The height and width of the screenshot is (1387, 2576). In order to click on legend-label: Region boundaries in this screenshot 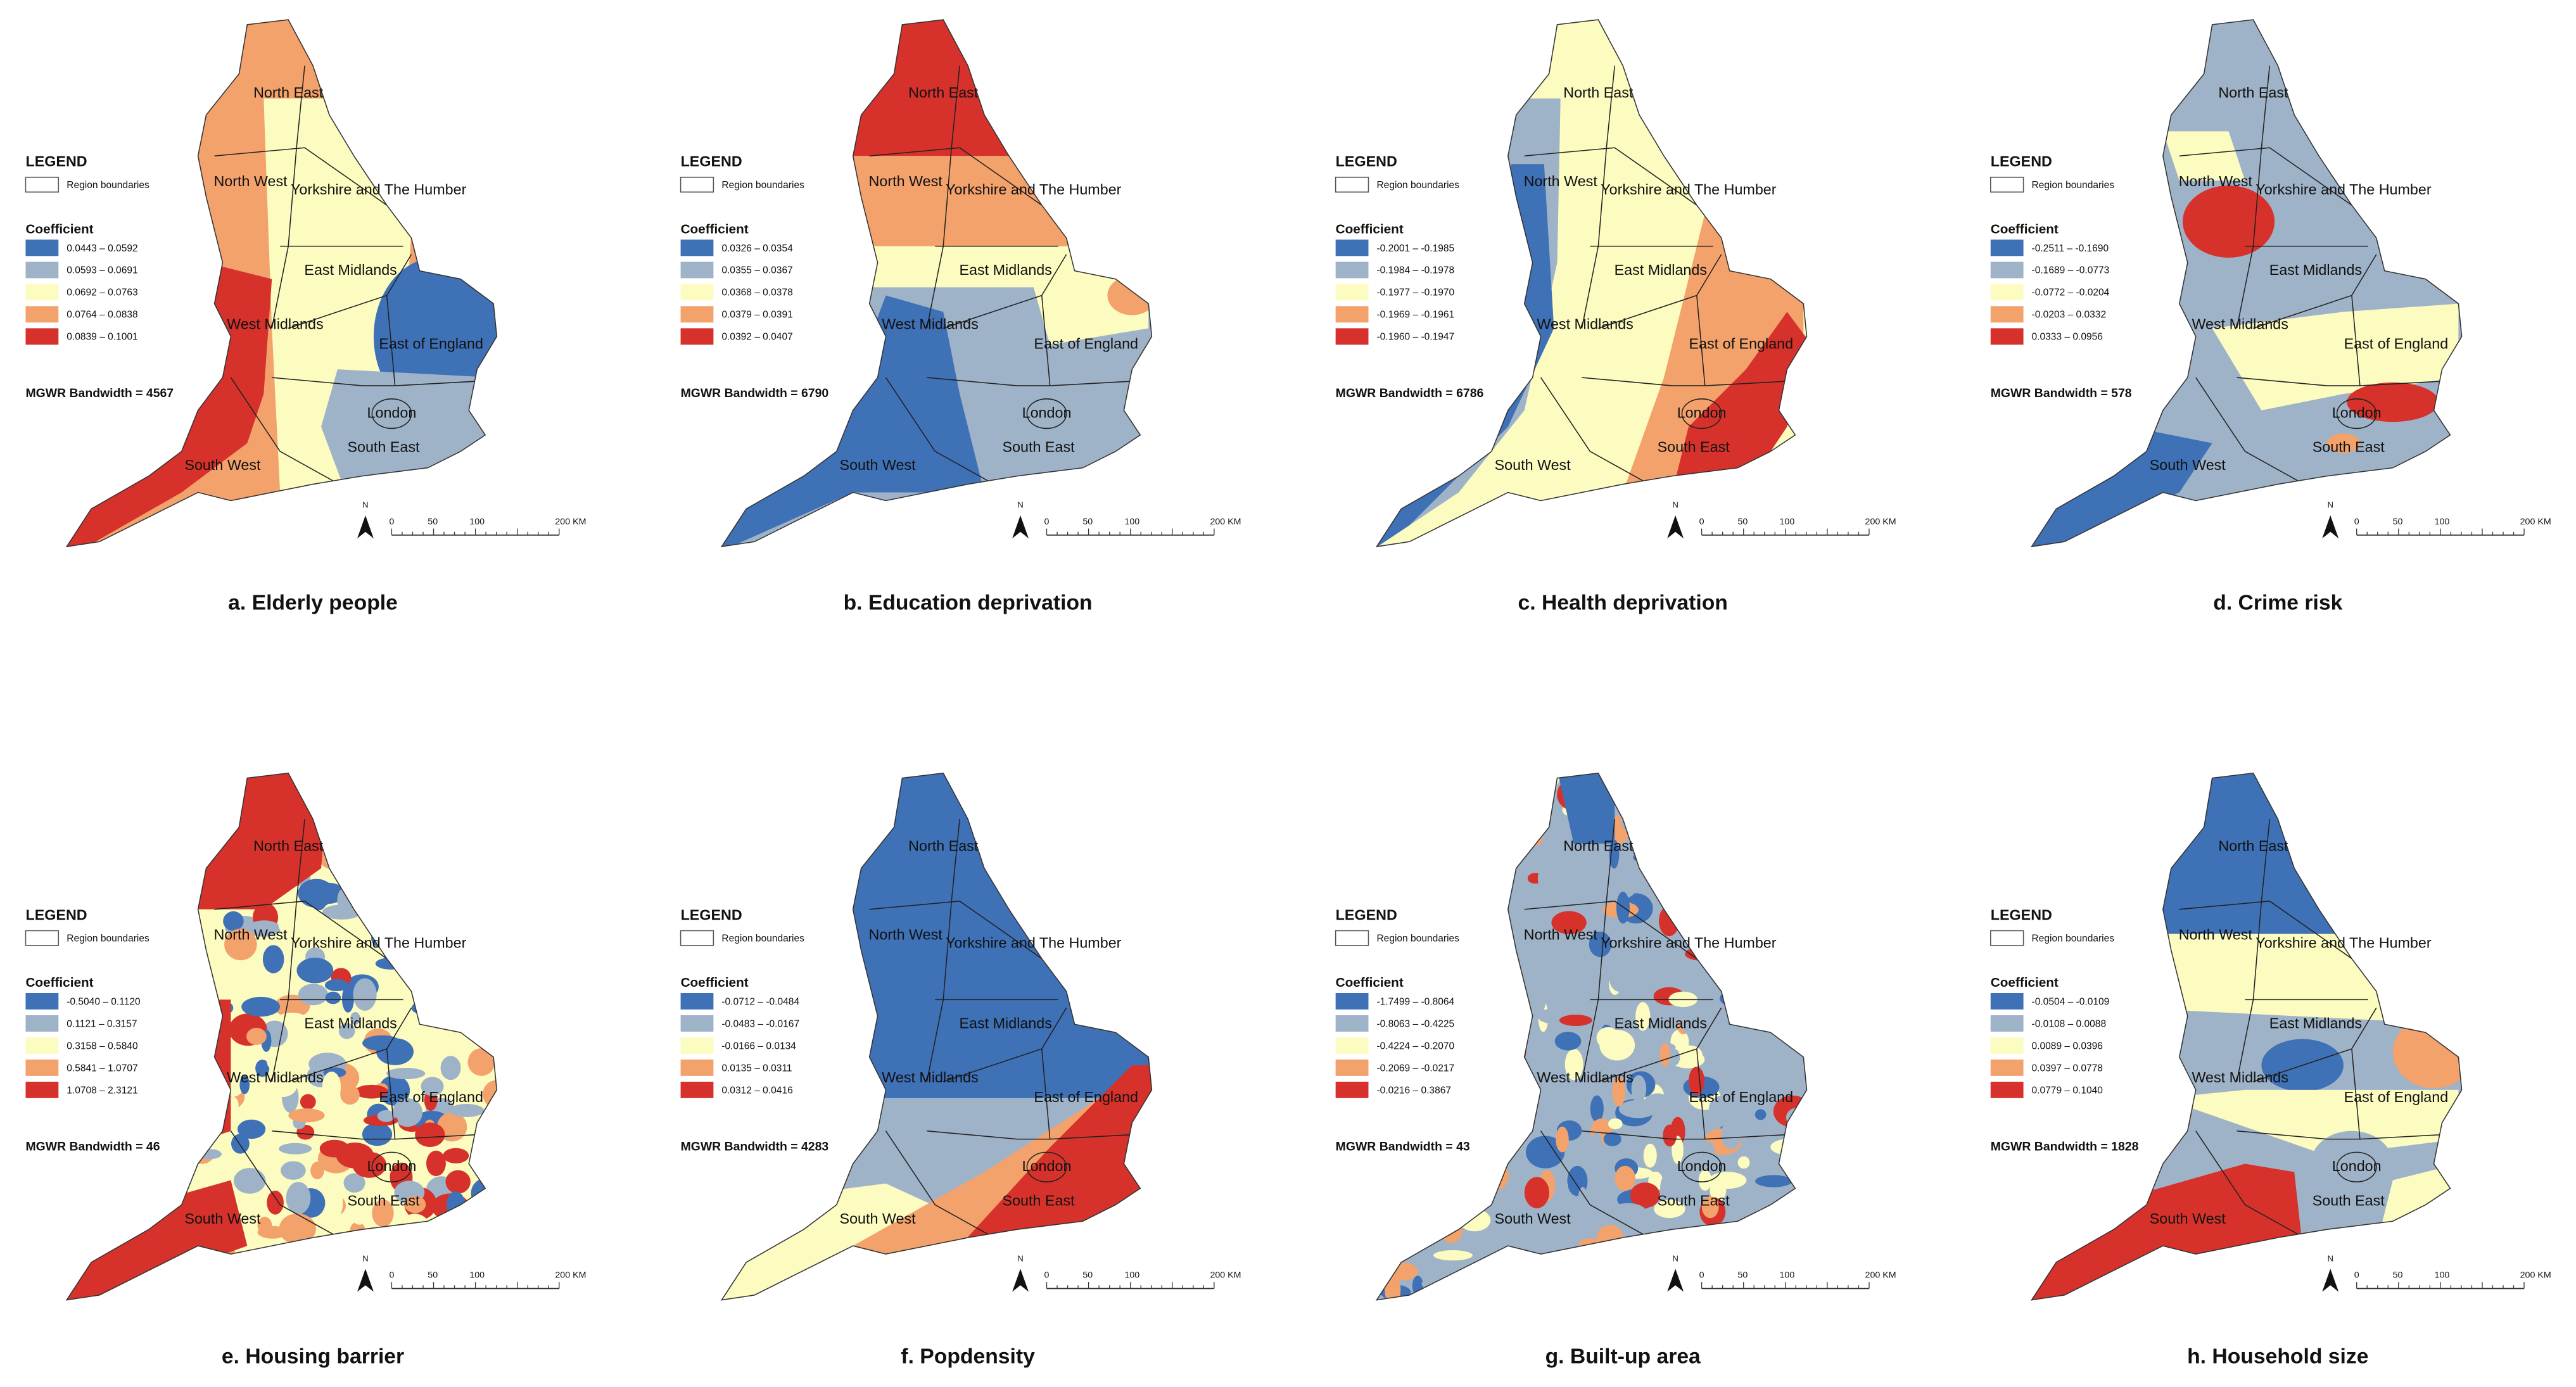, I will do `click(2073, 185)`.